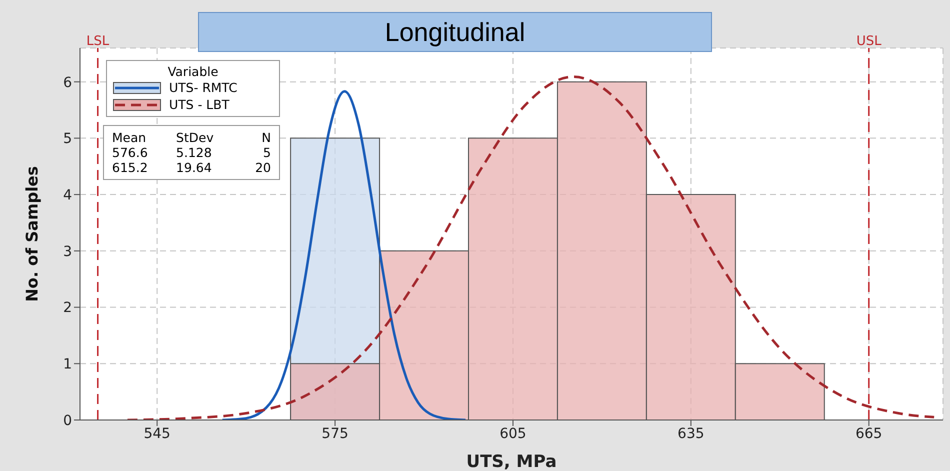  Describe the element at coordinates (67, 420) in the screenshot. I see `y-tick-label: 0` at that location.